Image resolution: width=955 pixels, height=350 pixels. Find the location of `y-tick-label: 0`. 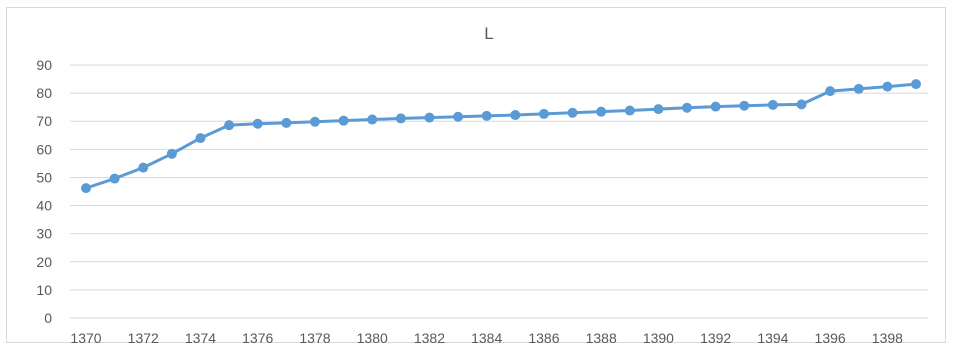

y-tick-label: 0 is located at coordinates (48, 318).